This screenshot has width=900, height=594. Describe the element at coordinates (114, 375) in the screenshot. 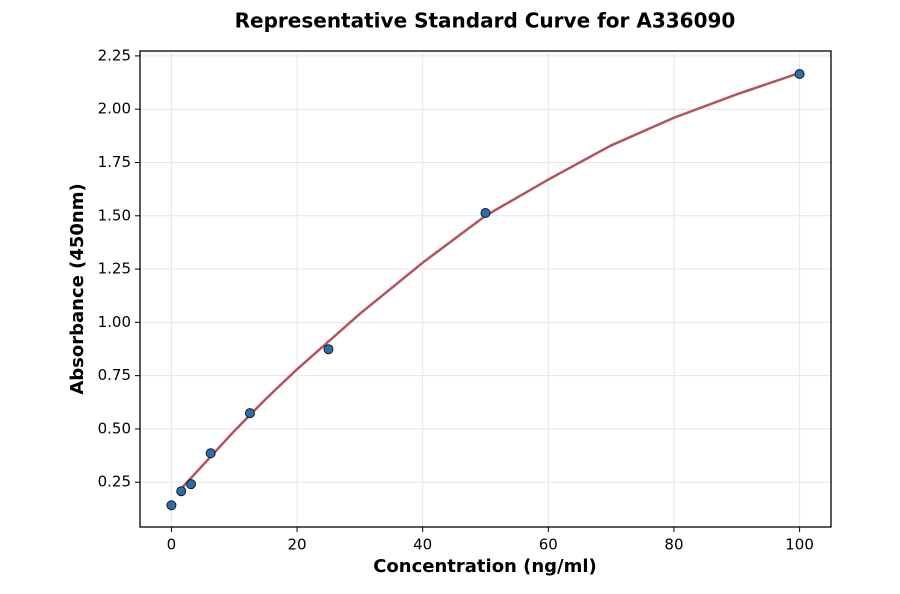

I see `y-tick-label: 0.75` at that location.